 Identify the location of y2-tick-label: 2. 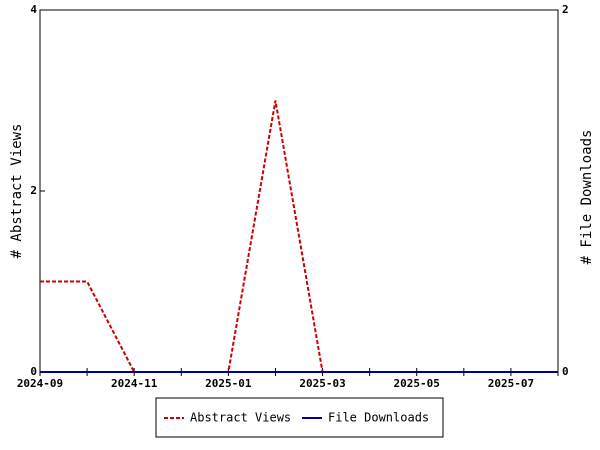
(565, 9).